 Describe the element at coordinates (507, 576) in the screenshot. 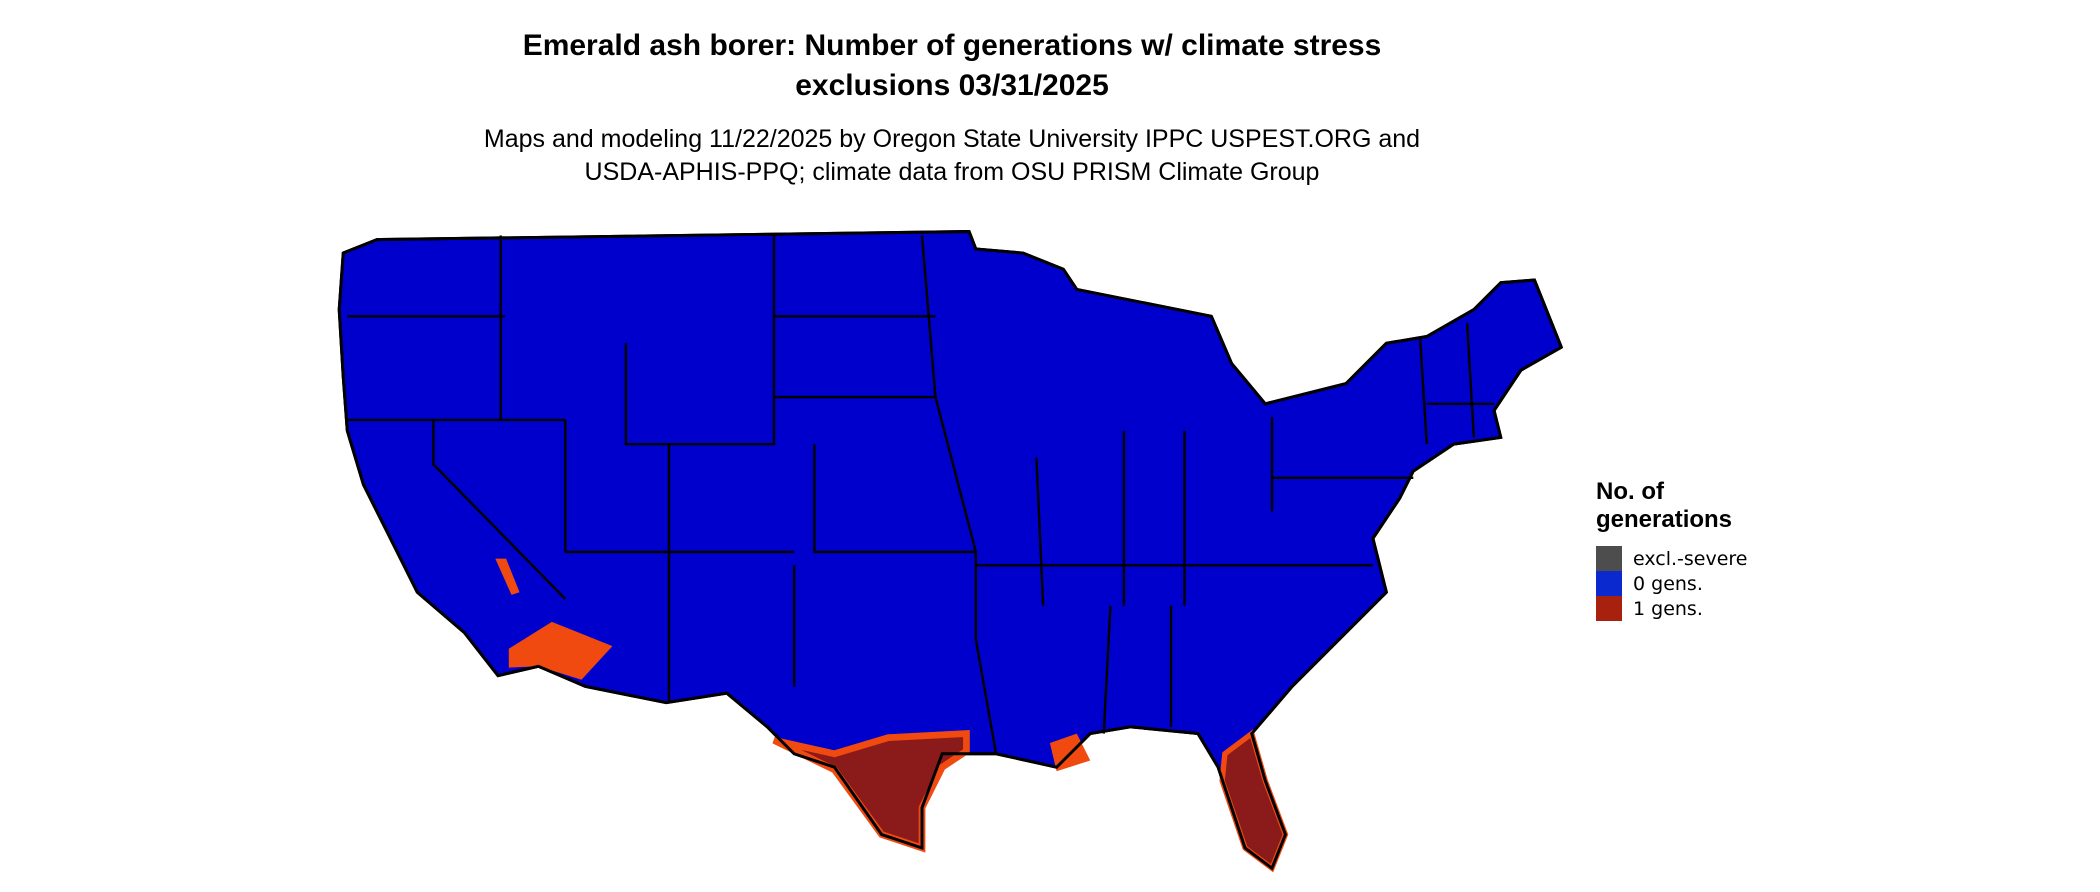

I see `nevada-one-gen` at that location.